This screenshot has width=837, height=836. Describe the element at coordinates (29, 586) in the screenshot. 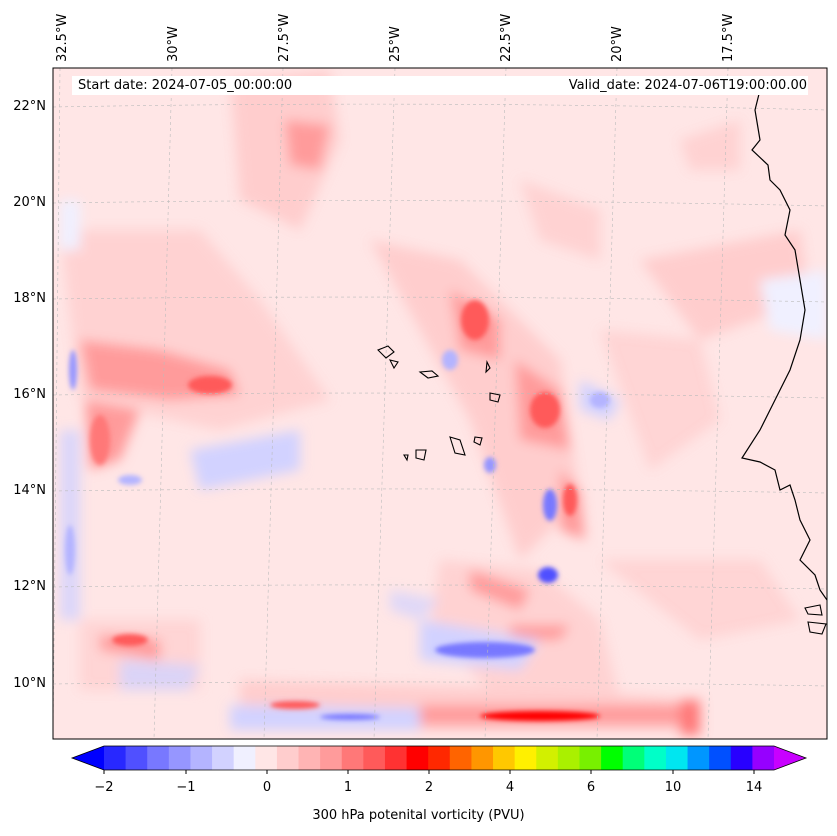

I see `lat-label: 12°N` at that location.